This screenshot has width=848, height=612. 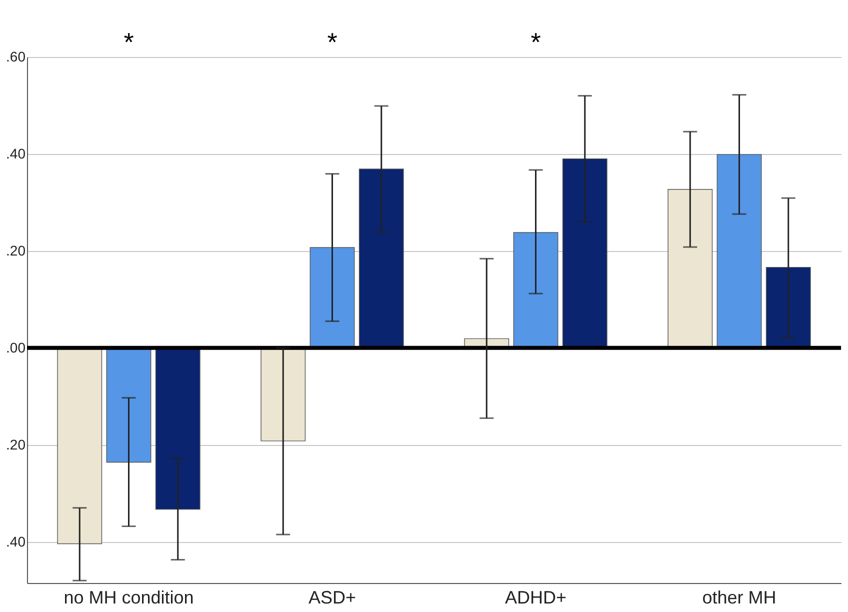 I want to click on y-tick-label: .60, so click(x=16, y=56).